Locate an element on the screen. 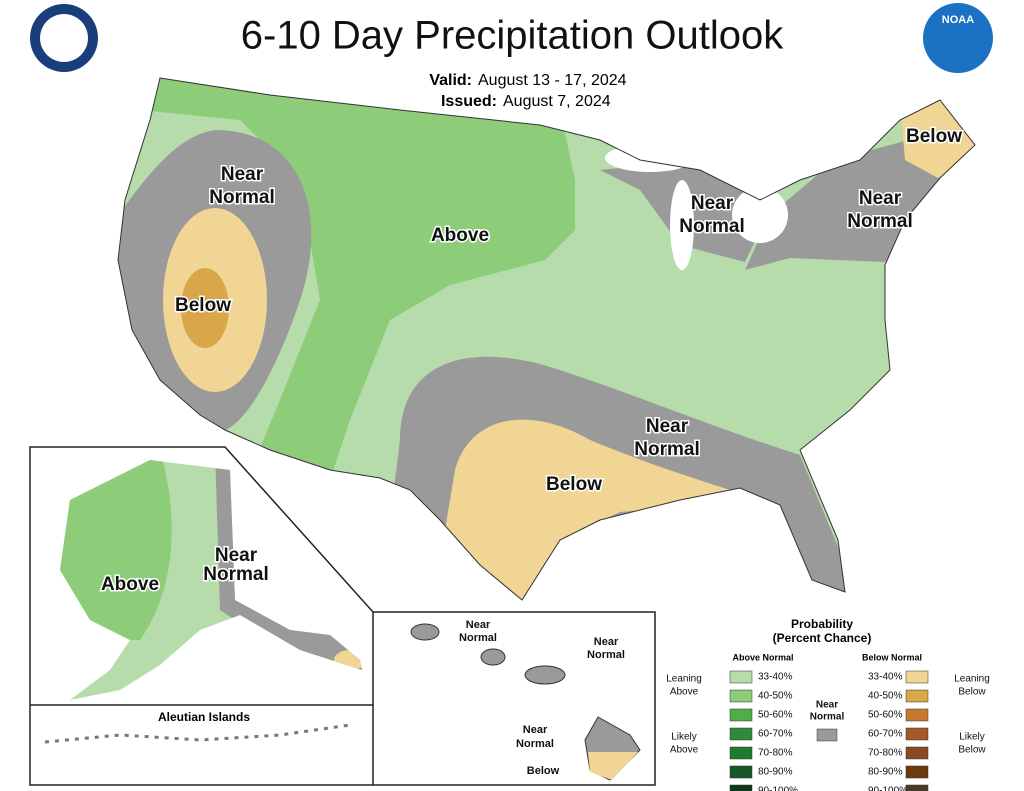 Image resolution: width=1024 pixels, height=791 pixels. issued-date: August 7, 2024 is located at coordinates (557, 101).